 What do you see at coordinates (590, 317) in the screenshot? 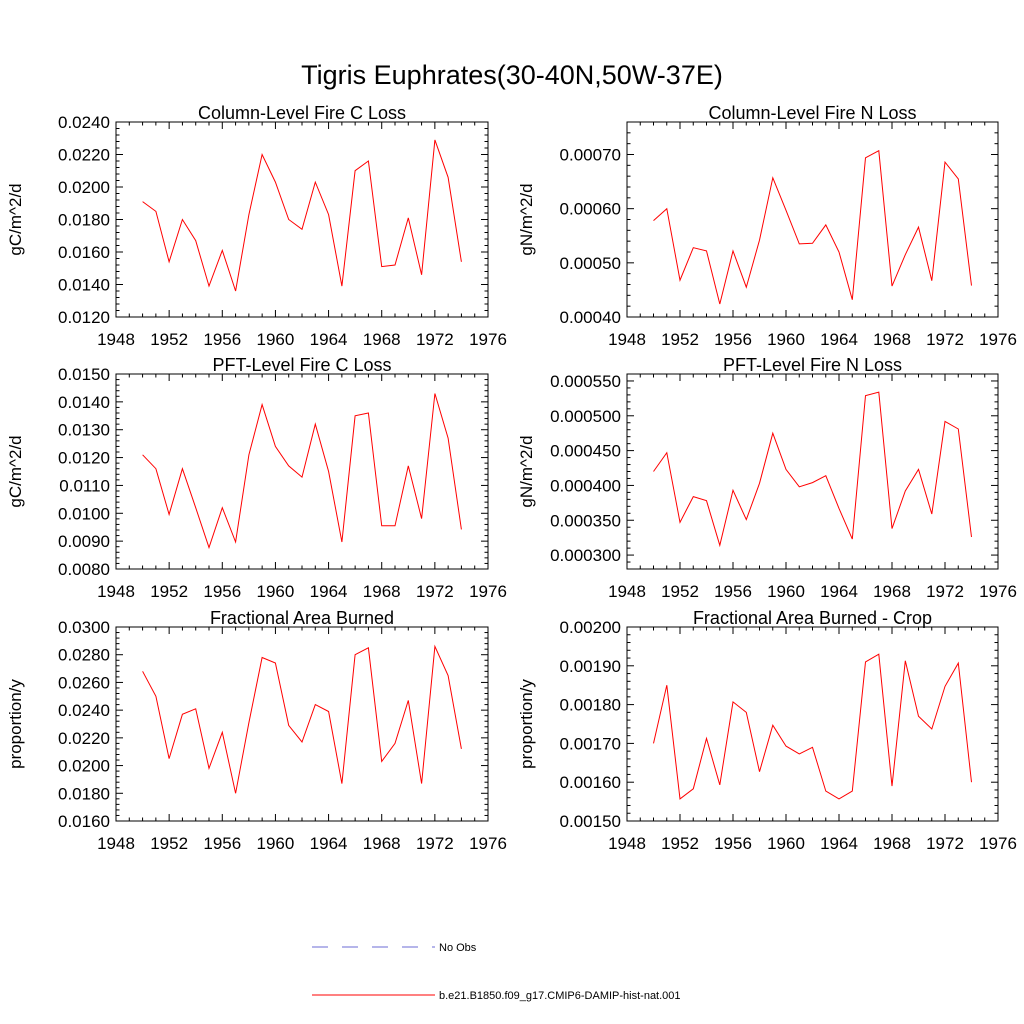
I see `y-tick-label: 0.00040` at bounding box center [590, 317].